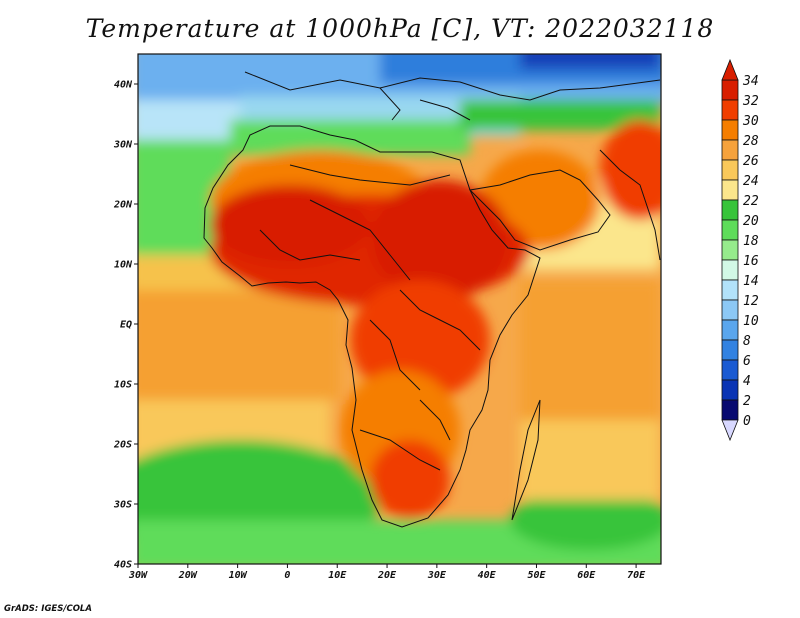  What do you see at coordinates (287, 575) in the screenshot?
I see `lon-label: 0` at bounding box center [287, 575].